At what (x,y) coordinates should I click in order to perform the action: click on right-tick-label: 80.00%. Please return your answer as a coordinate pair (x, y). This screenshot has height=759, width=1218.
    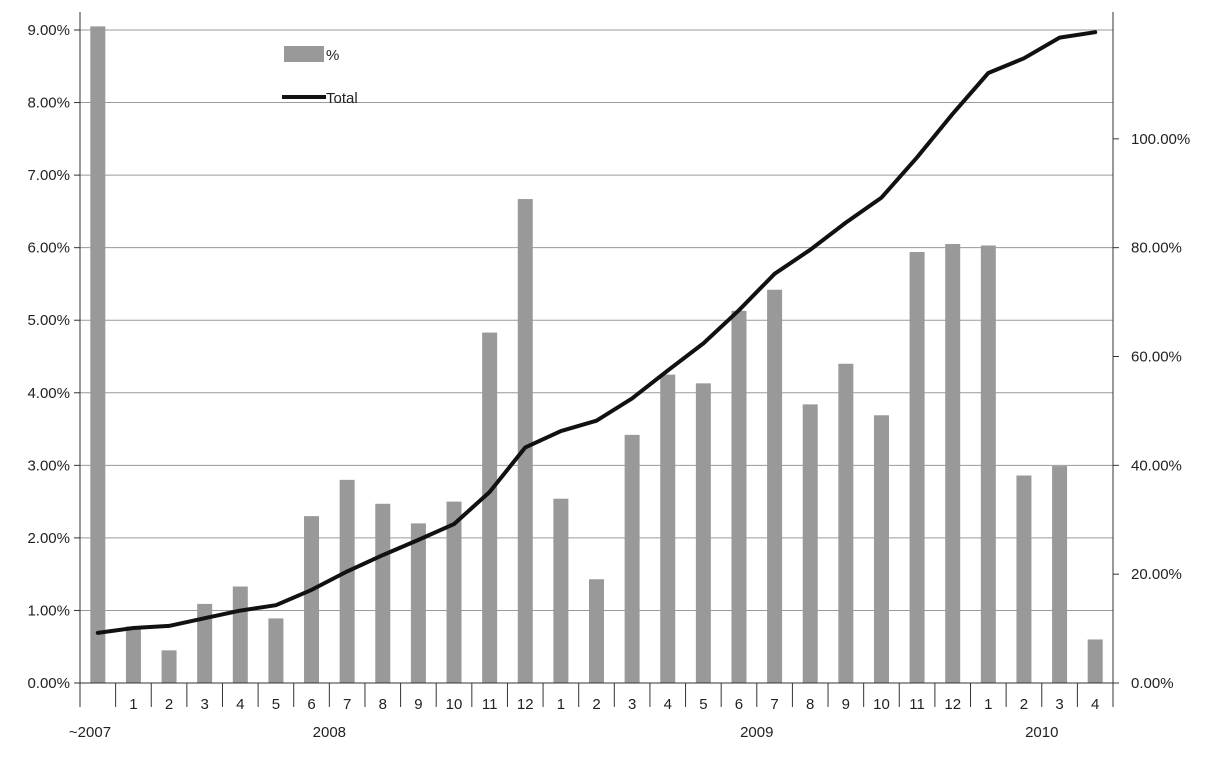
    Looking at the image, I should click on (1156, 248).